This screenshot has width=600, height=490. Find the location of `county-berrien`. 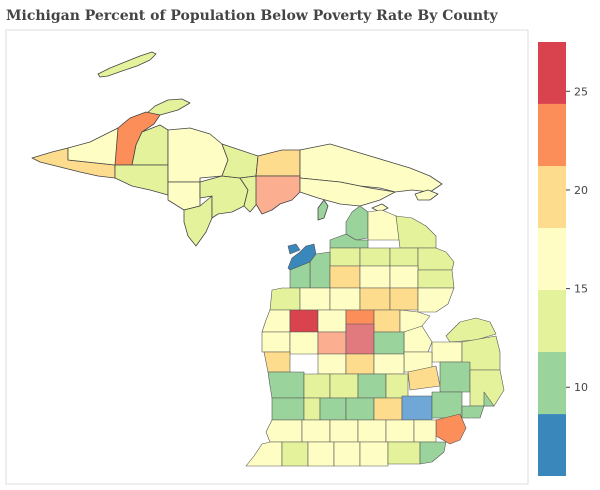

county-berrien is located at coordinates (264, 454).